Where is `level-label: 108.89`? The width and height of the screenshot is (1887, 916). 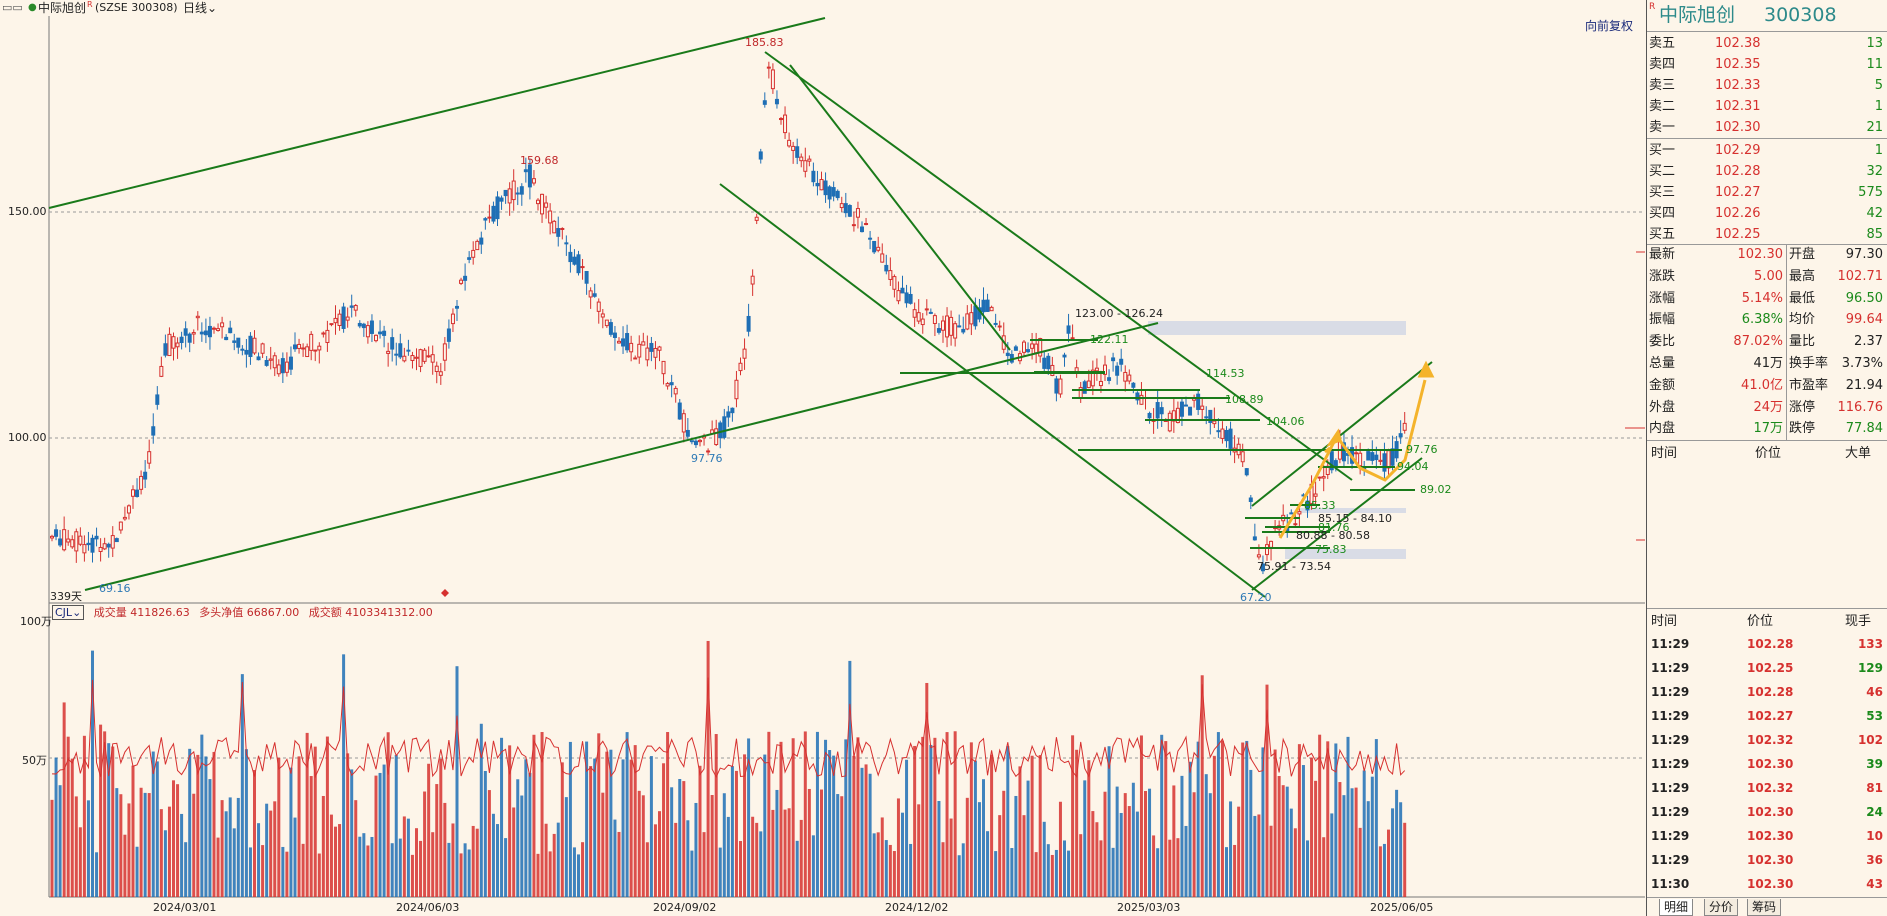 level-label: 108.89 is located at coordinates (1244, 399).